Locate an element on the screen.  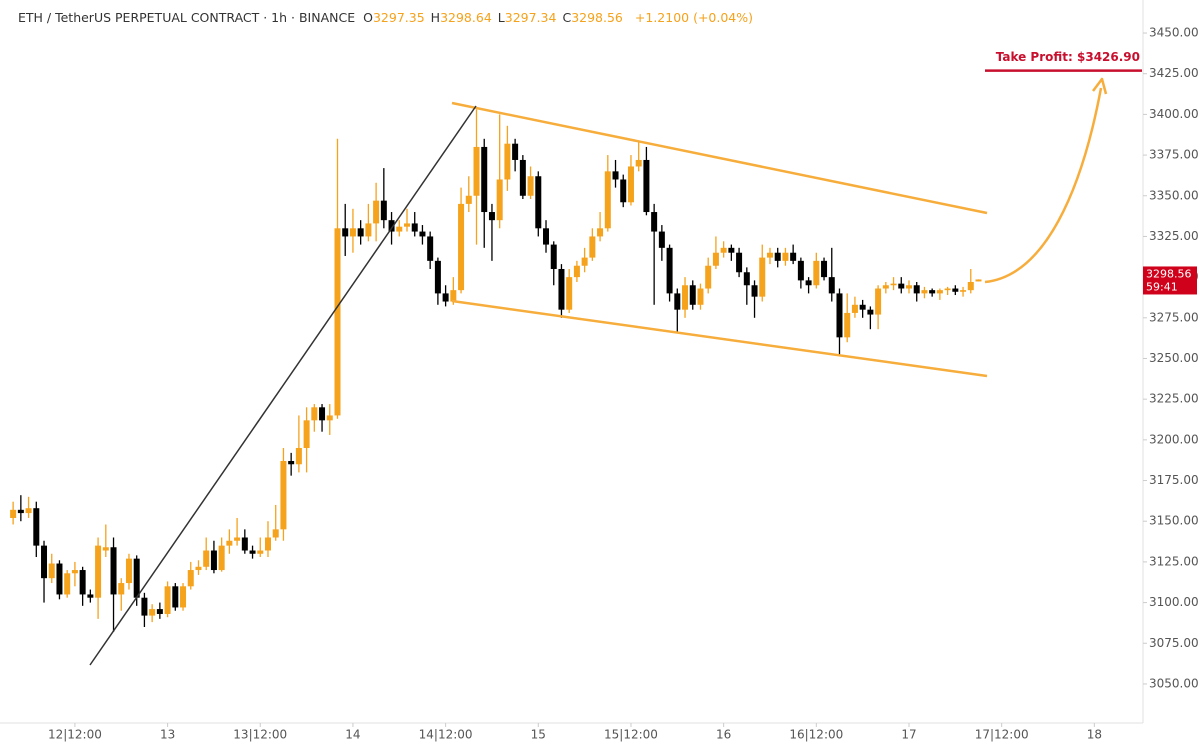
y-tick-label: 3050.00 is located at coordinates (1174, 683).